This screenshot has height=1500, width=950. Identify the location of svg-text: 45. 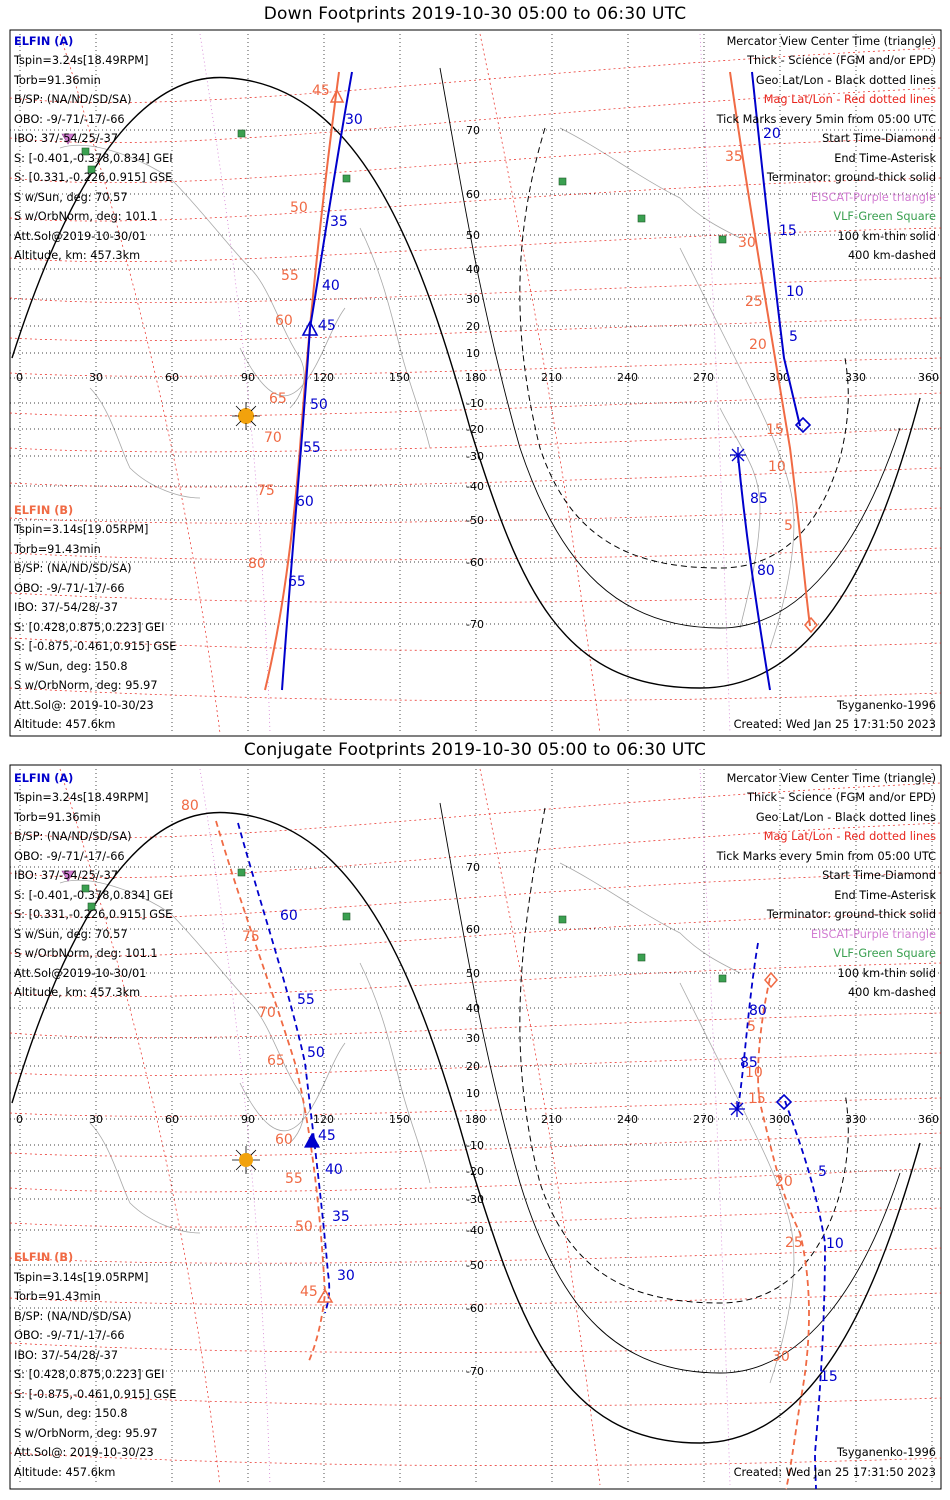
(309, 1292).